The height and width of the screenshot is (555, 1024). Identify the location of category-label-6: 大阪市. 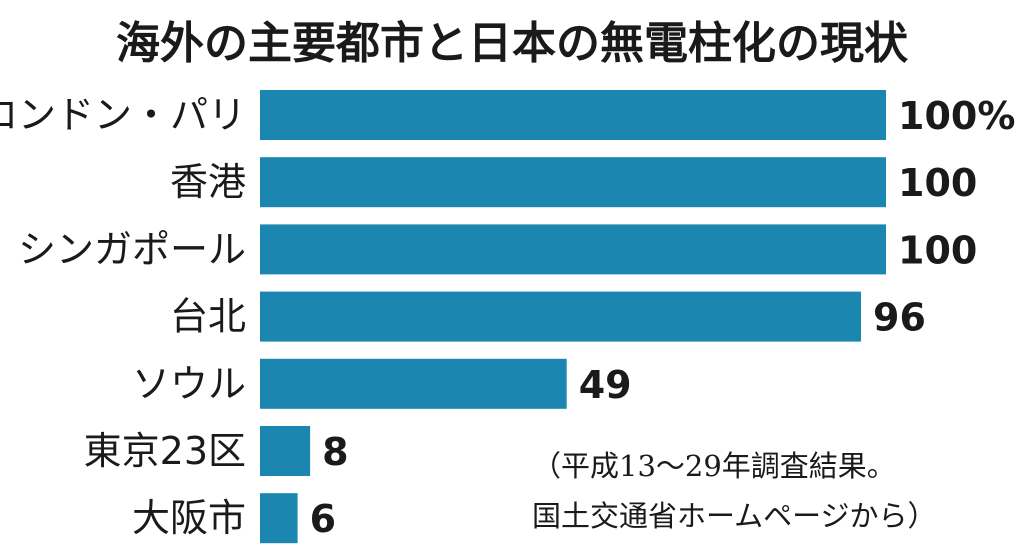
(189, 518).